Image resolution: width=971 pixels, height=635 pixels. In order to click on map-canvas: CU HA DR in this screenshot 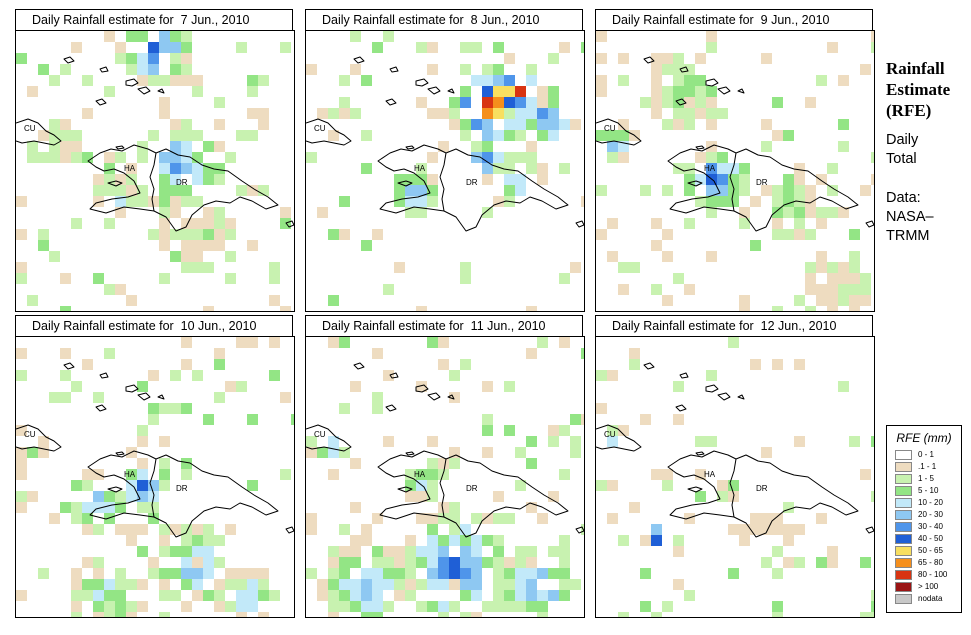, I will do `click(155, 171)`.